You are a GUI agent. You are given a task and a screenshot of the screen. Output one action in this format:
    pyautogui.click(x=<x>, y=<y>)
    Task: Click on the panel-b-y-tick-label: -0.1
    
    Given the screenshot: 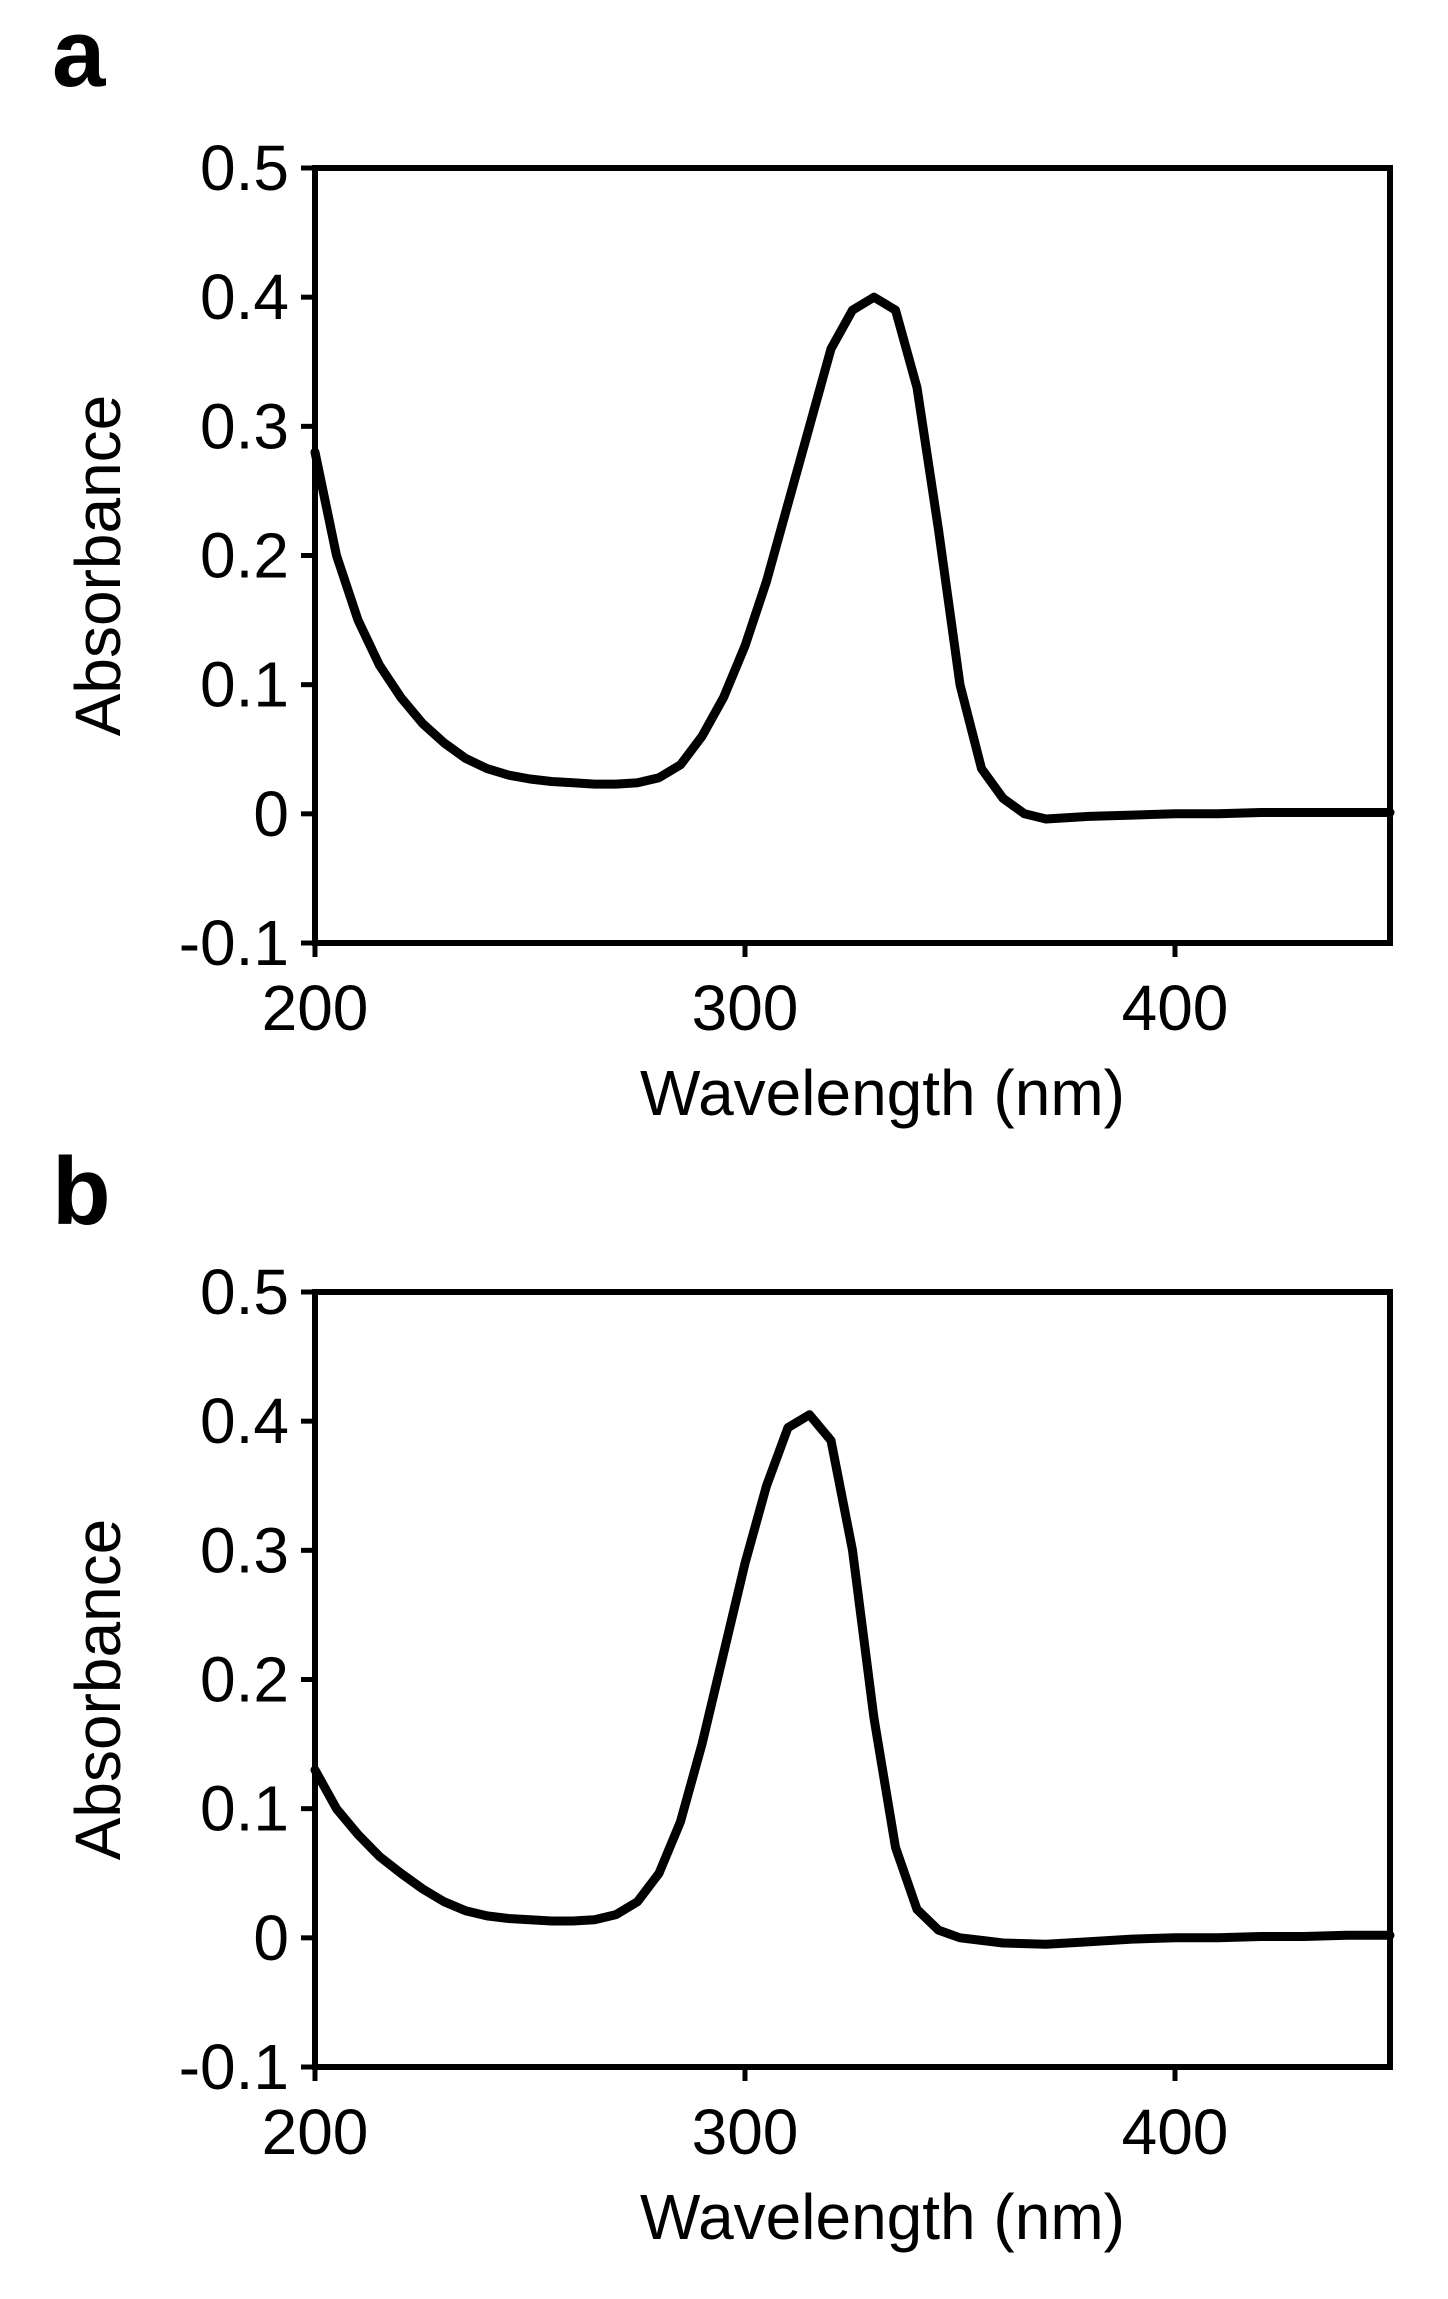 What is the action you would take?
    pyautogui.click(x=234, y=2067)
    